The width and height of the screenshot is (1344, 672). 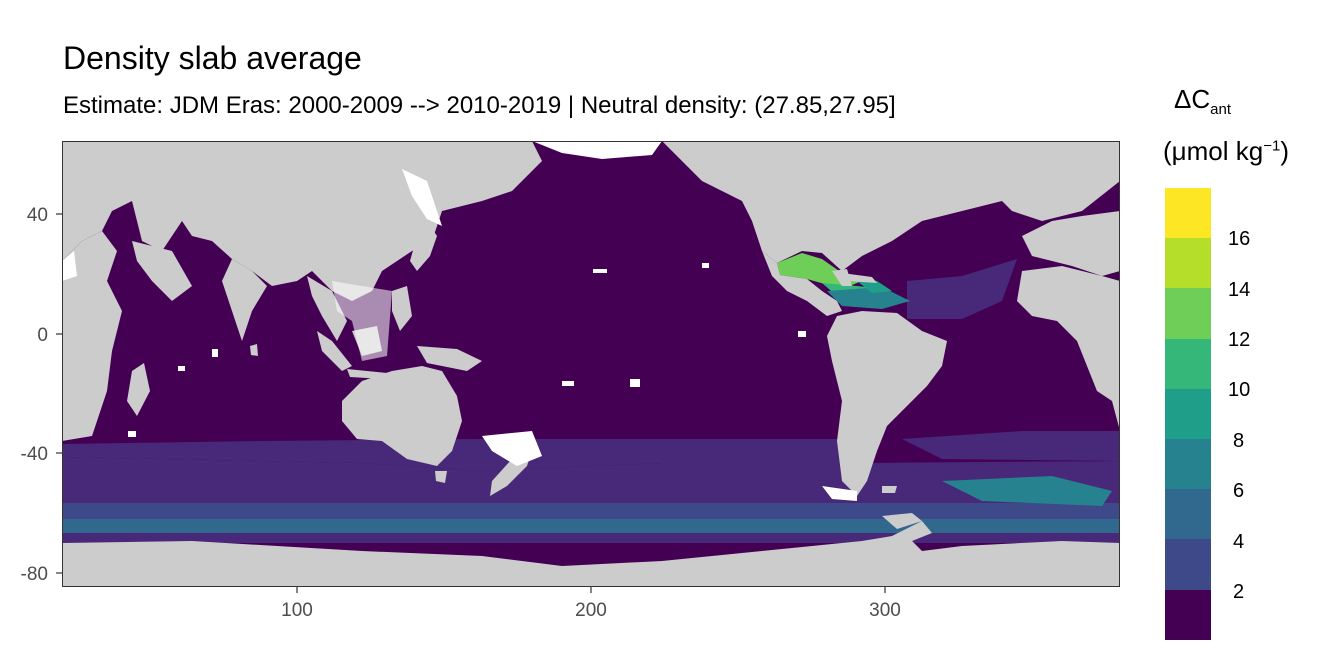 What do you see at coordinates (254, 350) in the screenshot?
I see `sri-lanka` at bounding box center [254, 350].